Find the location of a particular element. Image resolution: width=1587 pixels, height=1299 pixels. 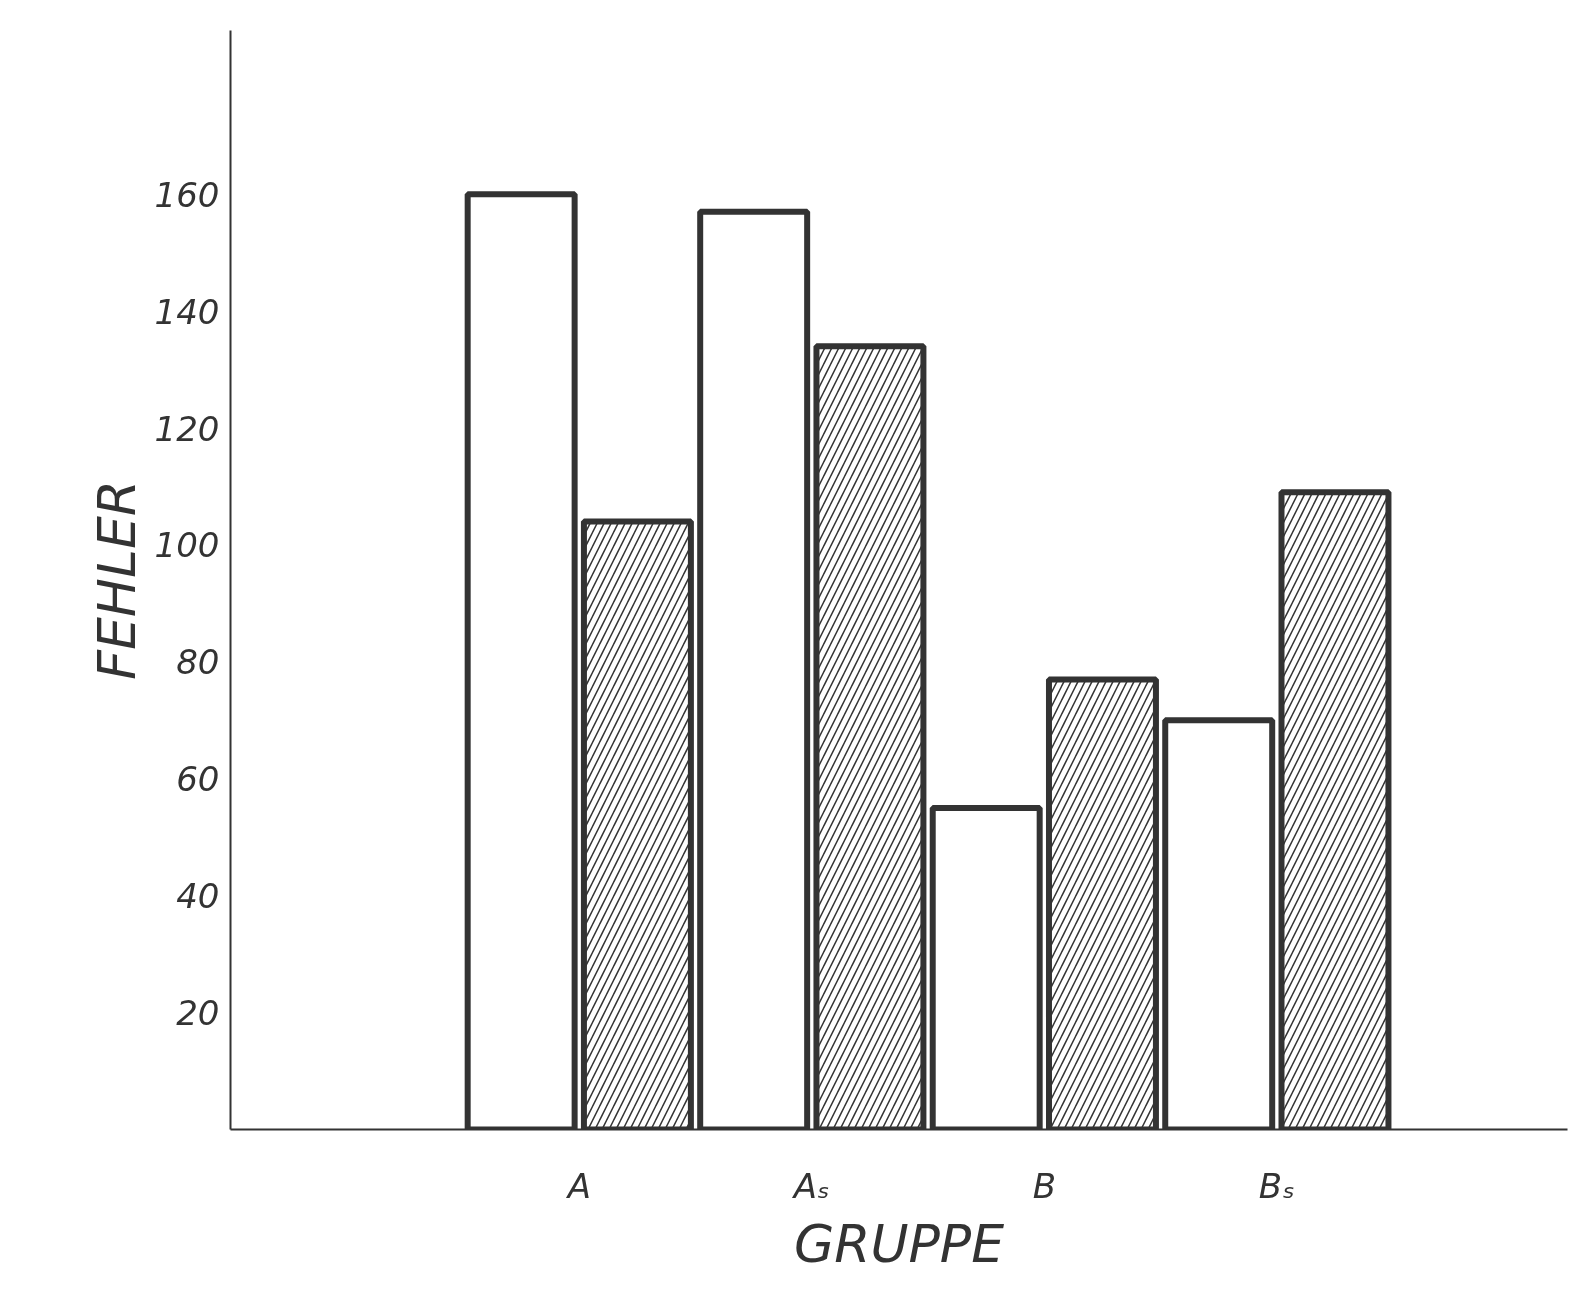

y-axis-title: FEHLER is located at coordinates (116, 580).